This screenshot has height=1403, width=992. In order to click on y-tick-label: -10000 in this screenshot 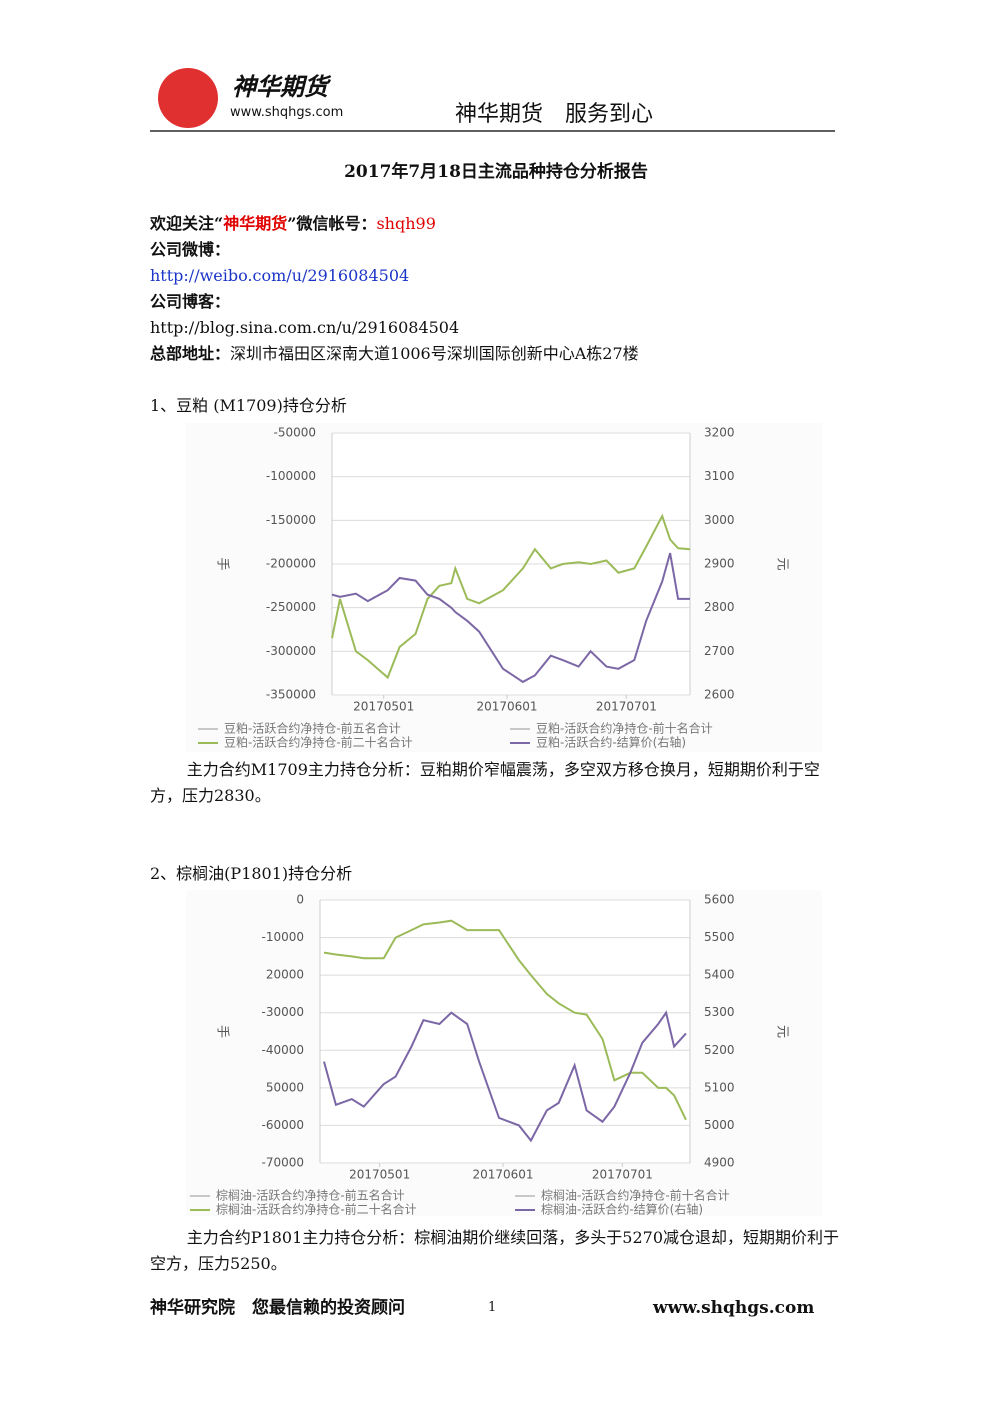, I will do `click(282, 937)`.